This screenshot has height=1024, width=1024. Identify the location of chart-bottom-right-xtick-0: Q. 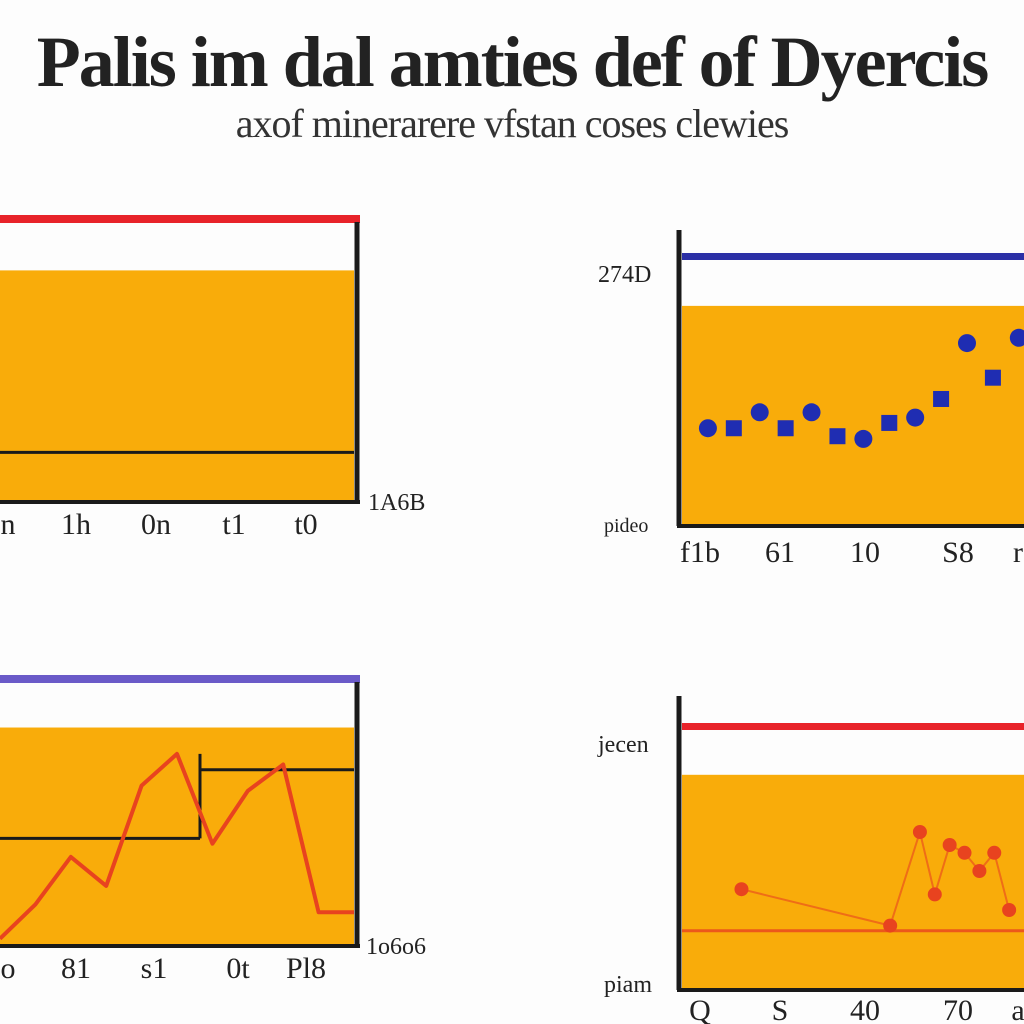
(700, 1009).